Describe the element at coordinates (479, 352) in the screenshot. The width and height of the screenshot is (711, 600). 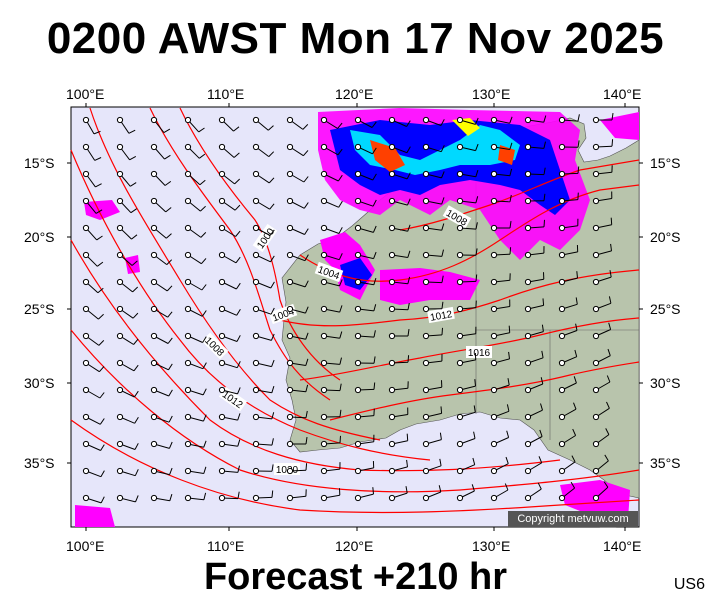
I see `isobar-label: 1016` at that location.